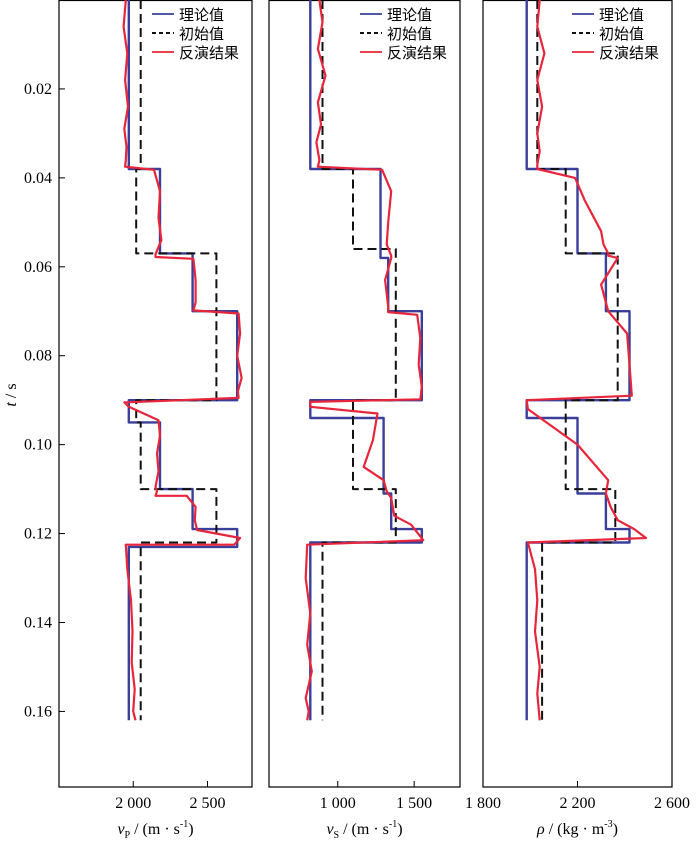 The width and height of the screenshot is (700, 843). Describe the element at coordinates (672, 803) in the screenshot. I see `x-tick-label: 2 600` at that location.